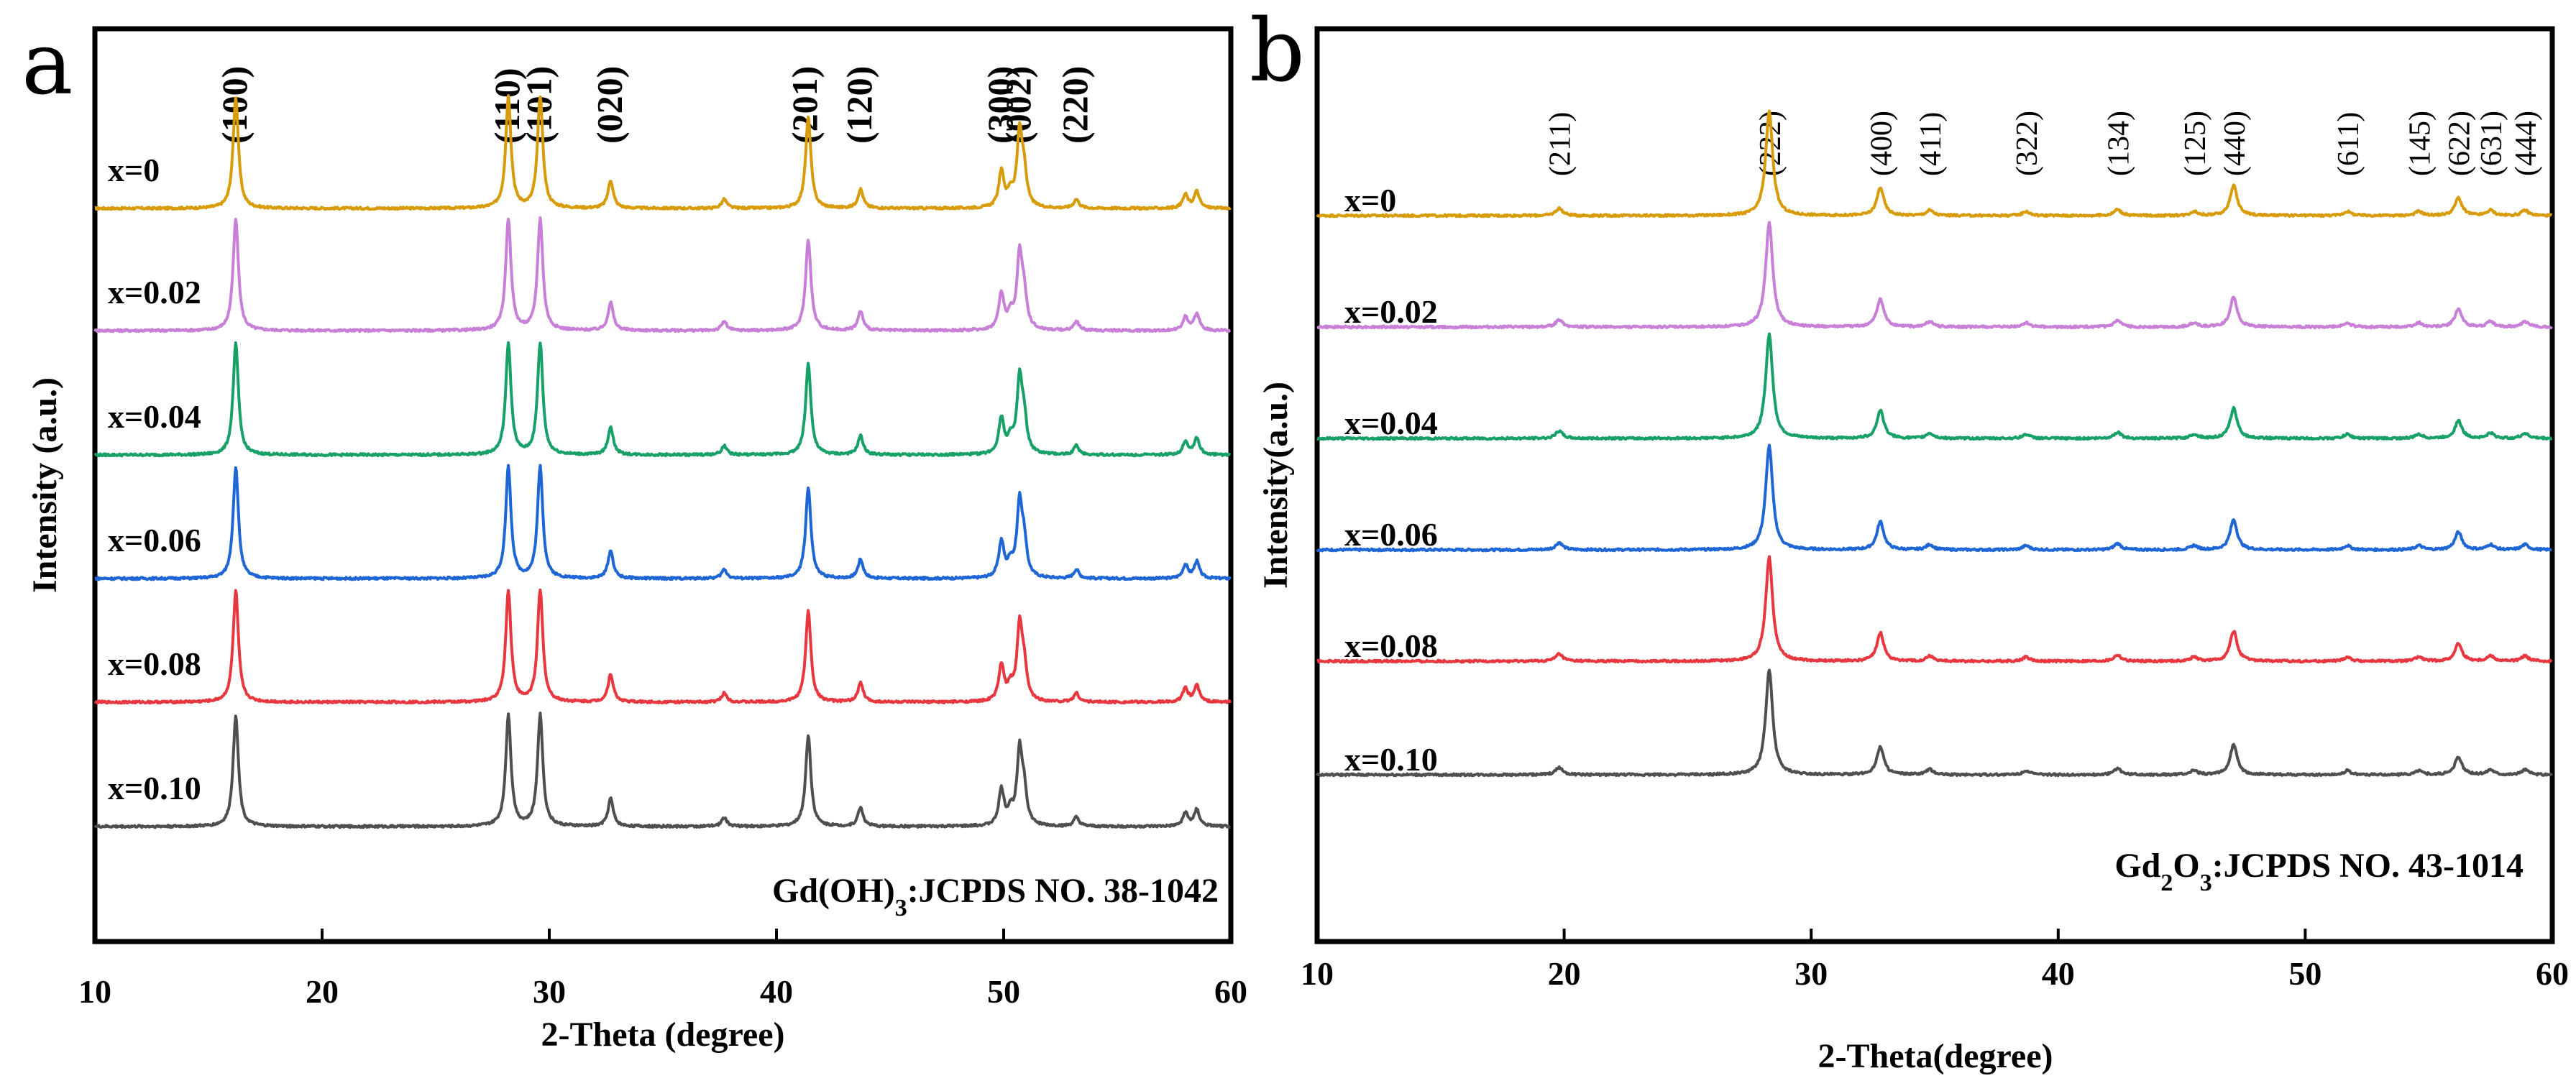 The image size is (2576, 1086). What do you see at coordinates (2420, 143) in the screenshot?
I see `panel-b-hkl-label: (145)` at bounding box center [2420, 143].